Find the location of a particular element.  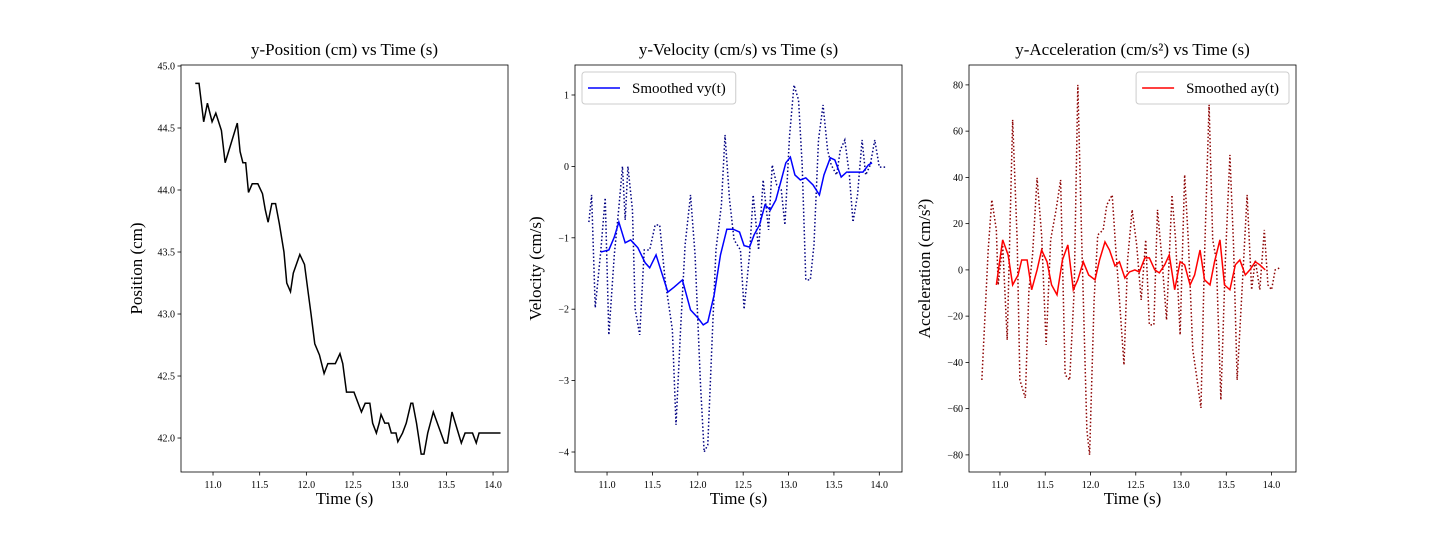

chart-title: y-Acceleration (cm/s²) vs Time (s) is located at coordinates (1132, 49).